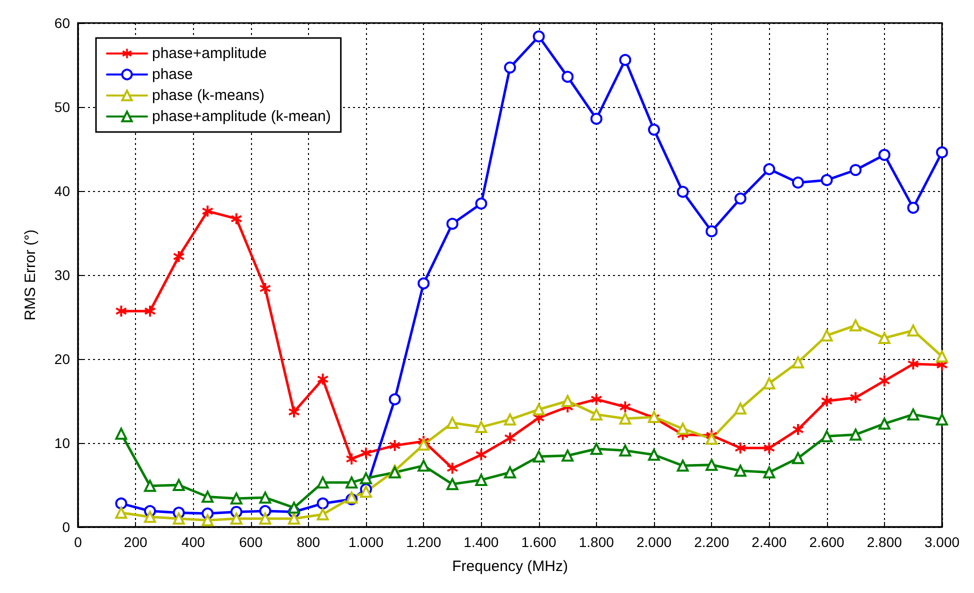 The height and width of the screenshot is (593, 974). Describe the element at coordinates (712, 542) in the screenshot. I see `x-tick-label: 2.200` at that location.